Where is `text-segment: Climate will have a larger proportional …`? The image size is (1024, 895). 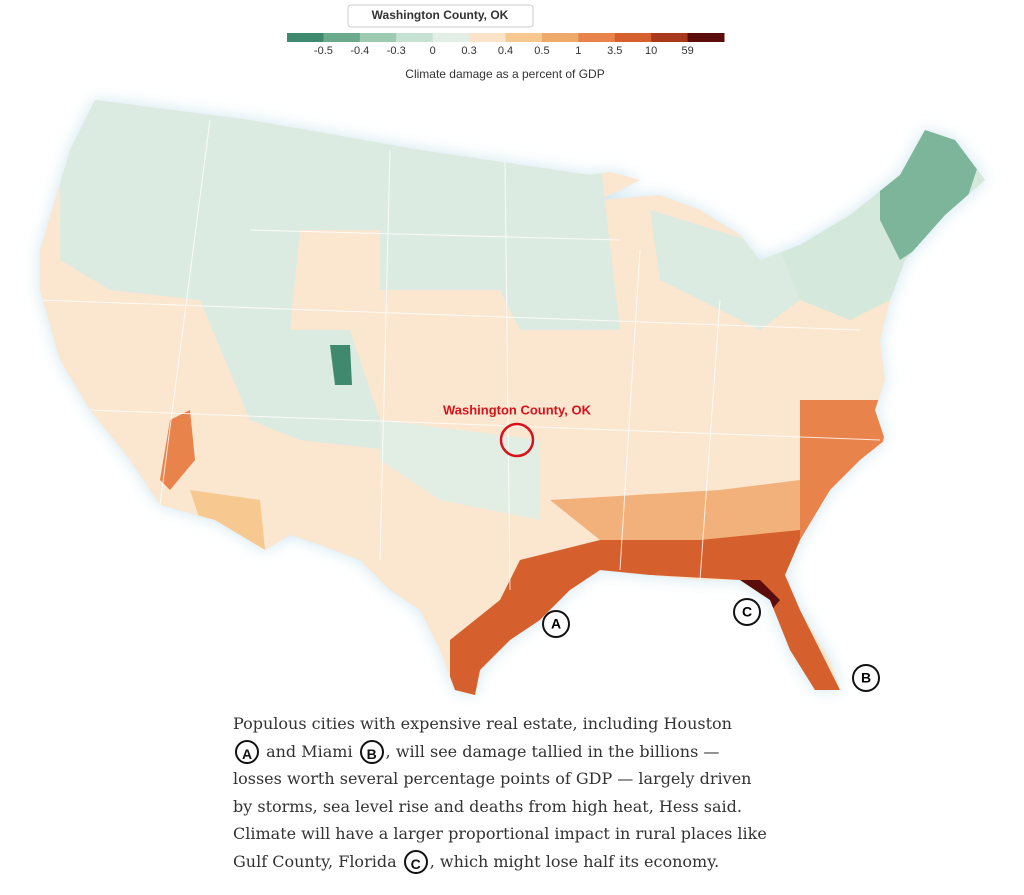
text-segment: Climate will have a larger proportional … is located at coordinates (500, 833).